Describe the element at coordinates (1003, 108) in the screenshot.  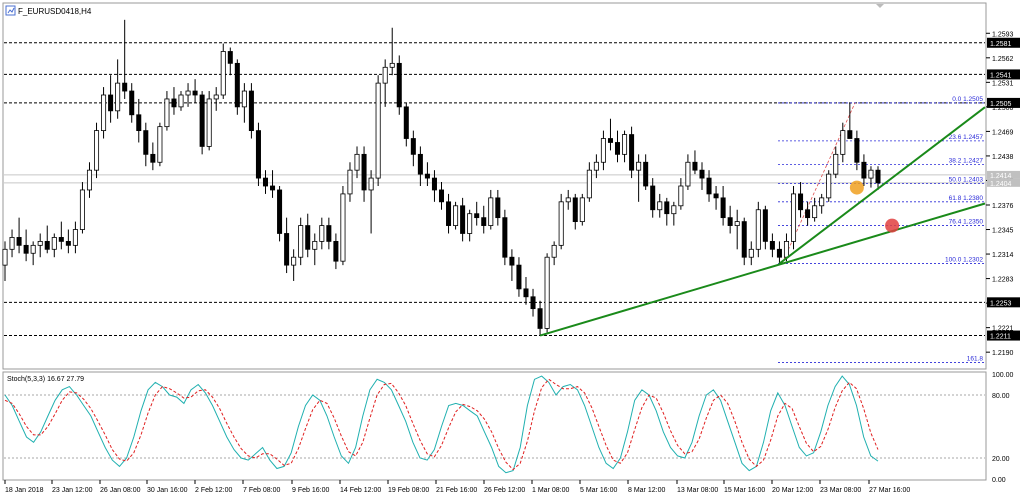
I see `price-tick-label: 1.2500` at that location.